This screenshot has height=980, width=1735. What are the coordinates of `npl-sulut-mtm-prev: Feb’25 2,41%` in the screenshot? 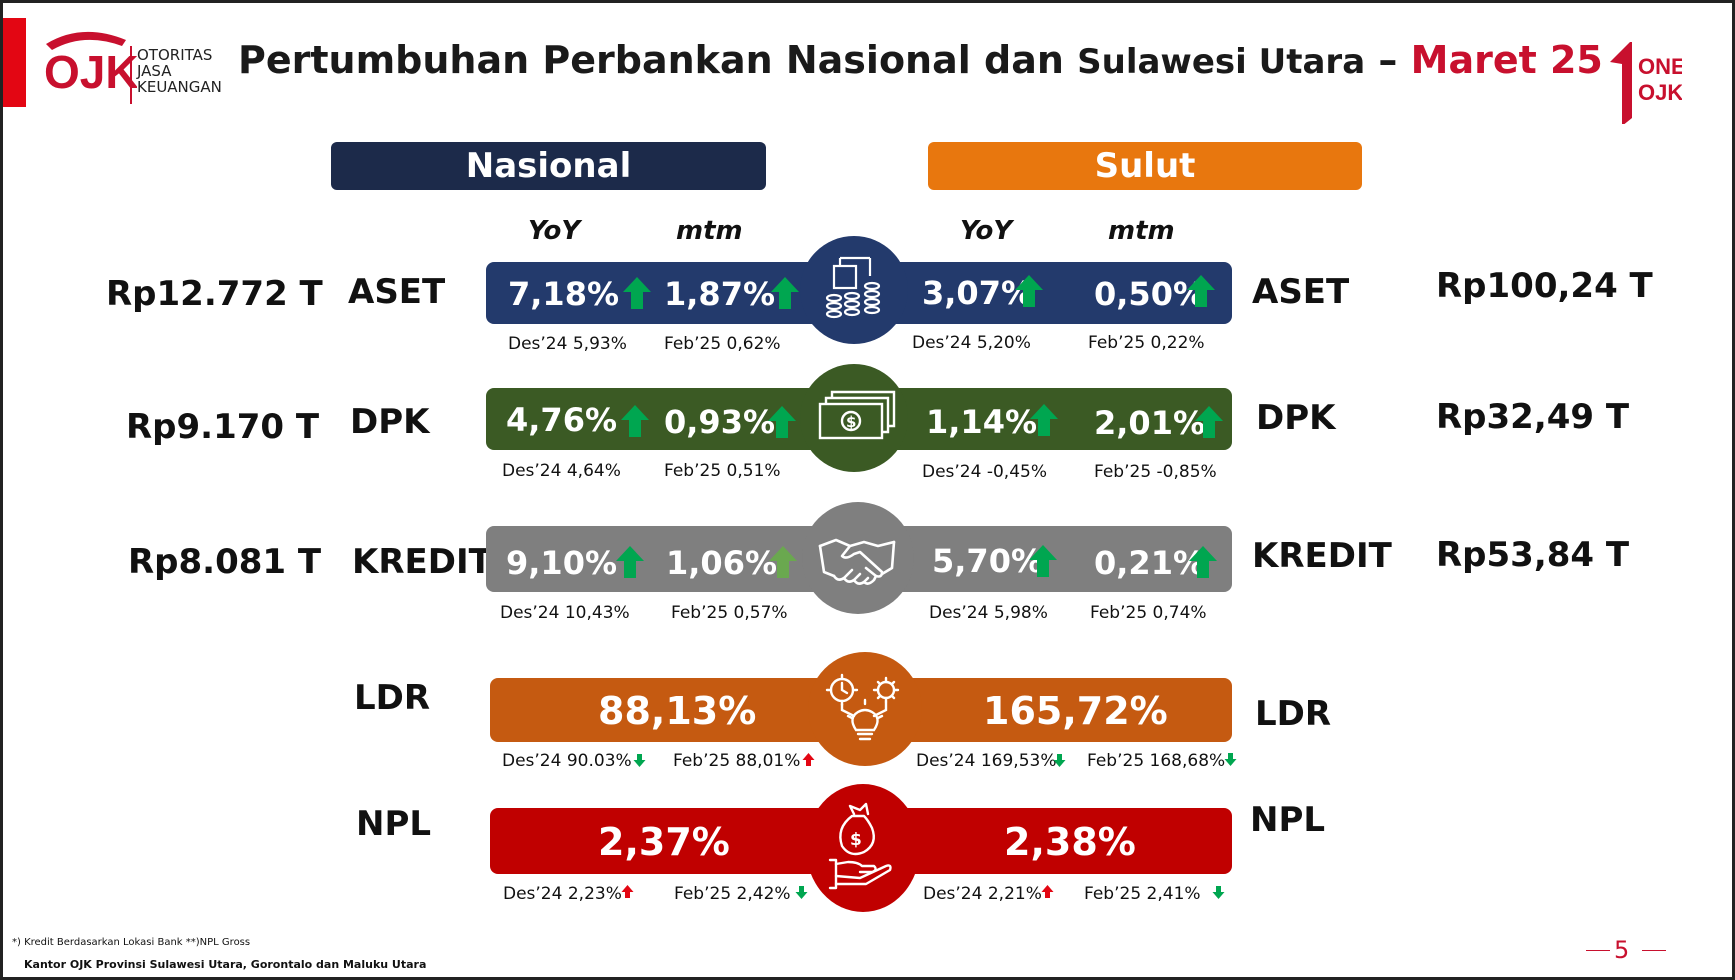 It's located at (1142, 894).